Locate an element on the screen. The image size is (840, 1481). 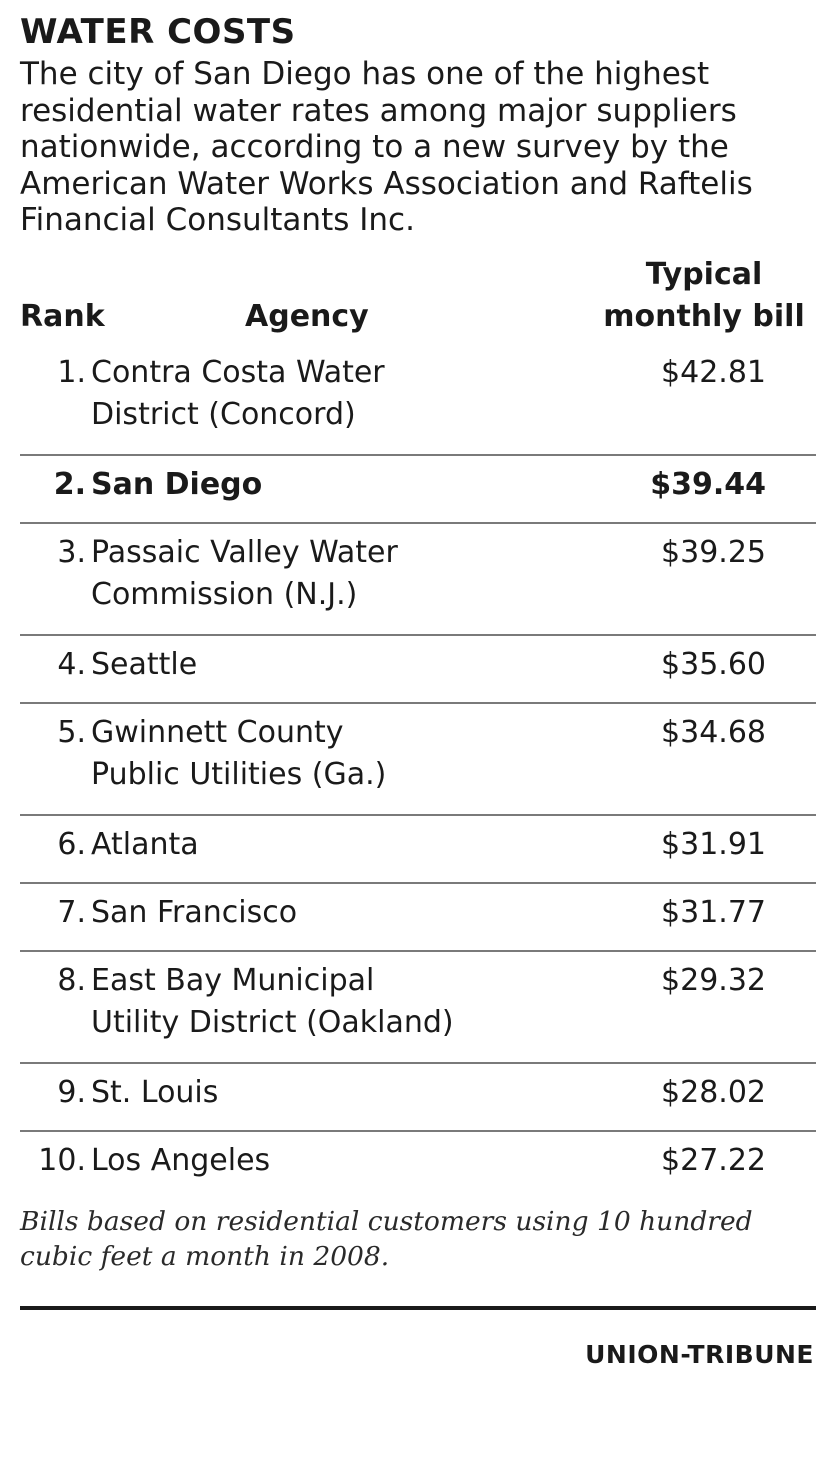
row-agency: Passaic Valley Water Commission (N.J.) is located at coordinates (351, 574).